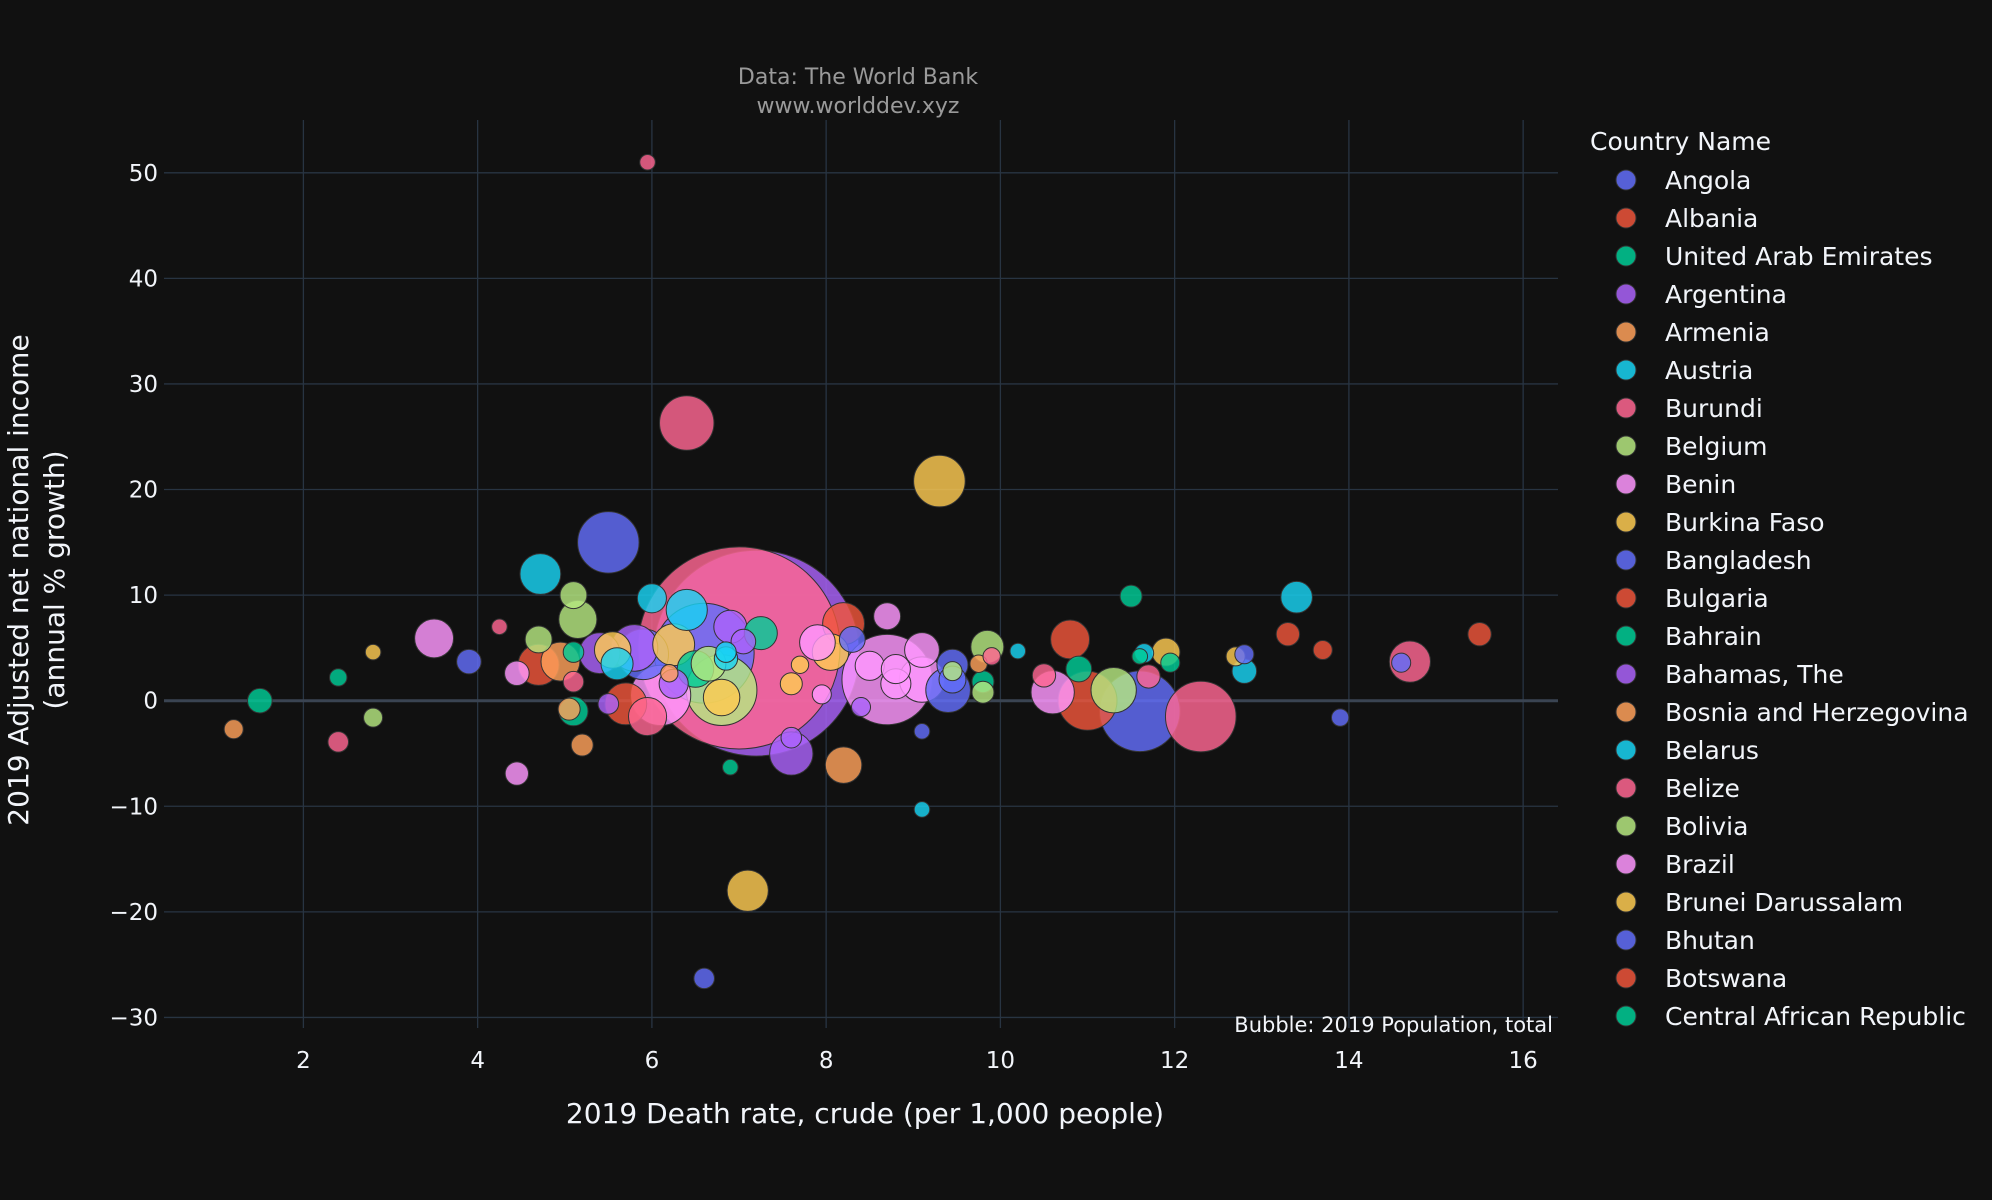 Image resolution: width=1992 pixels, height=1200 pixels. Describe the element at coordinates (1774, 256) in the screenshot. I see `legend-item: United Arab Emirates` at that location.